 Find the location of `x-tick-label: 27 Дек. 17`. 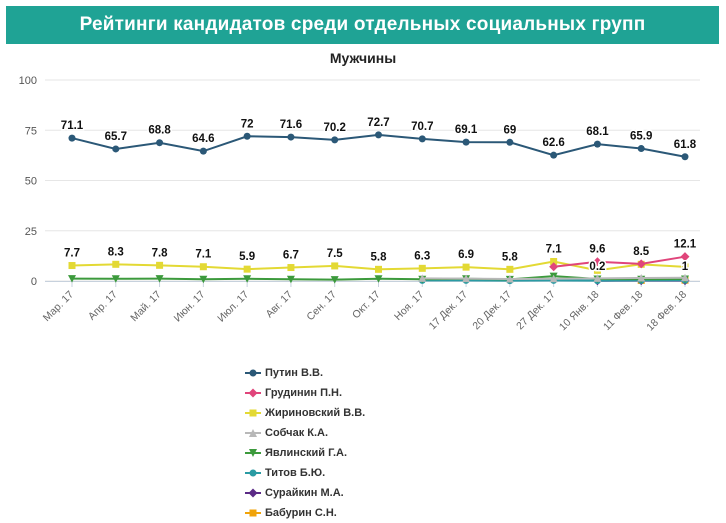

x-tick-label: 27 Дек. 17 is located at coordinates (536, 311).